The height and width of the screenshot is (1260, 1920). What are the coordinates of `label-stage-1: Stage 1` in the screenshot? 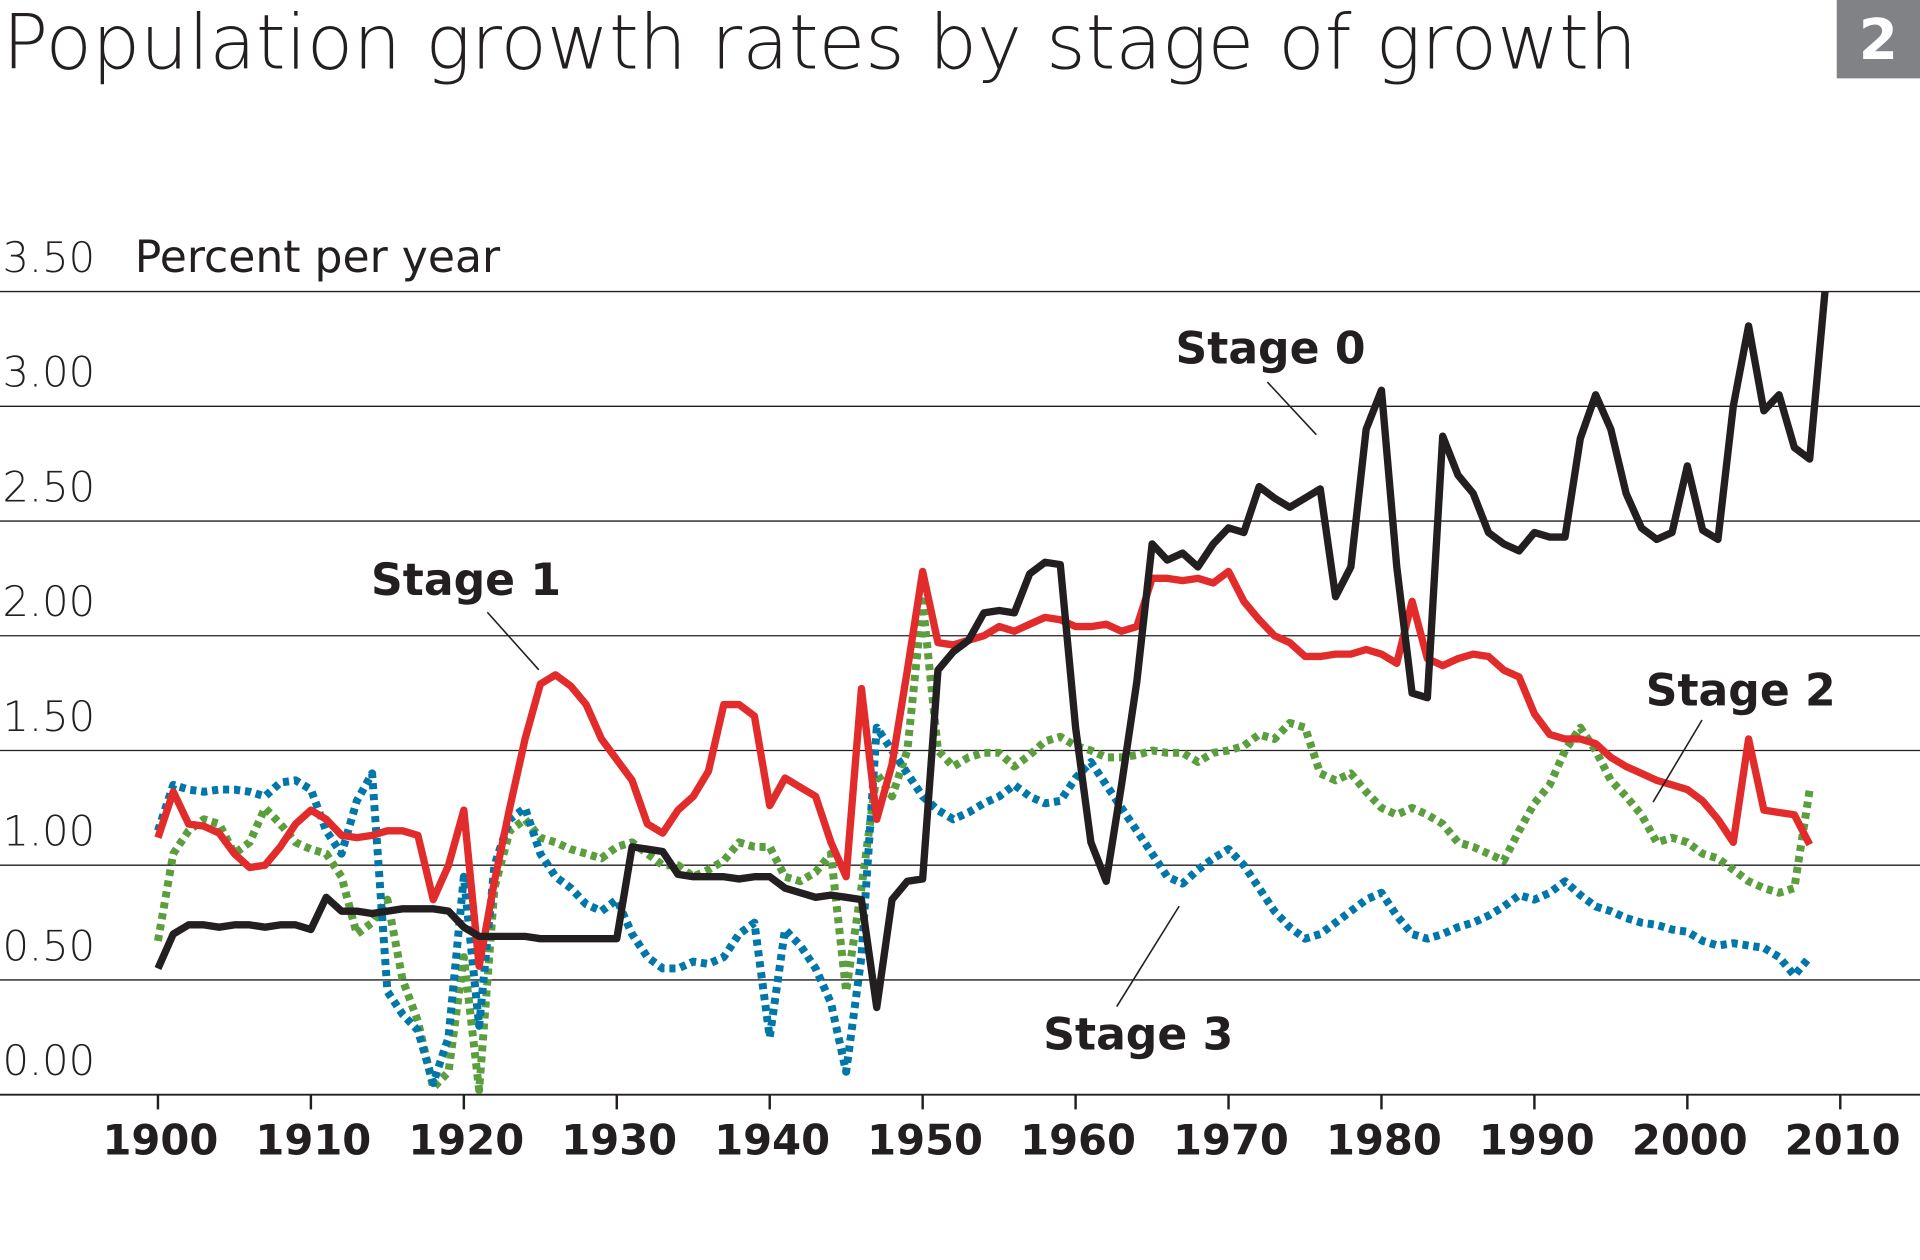 It's located at (466, 580).